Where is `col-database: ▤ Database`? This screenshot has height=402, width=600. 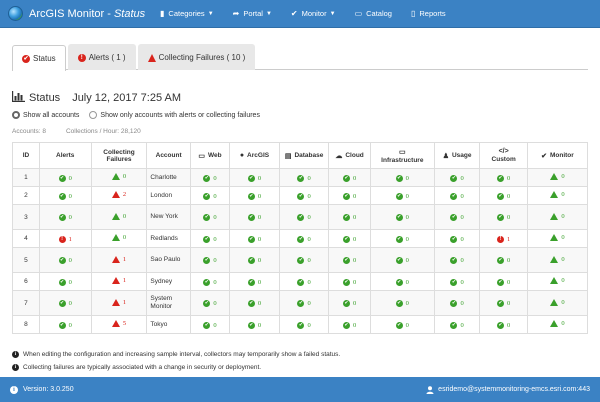 col-database: ▤ Database is located at coordinates (304, 155).